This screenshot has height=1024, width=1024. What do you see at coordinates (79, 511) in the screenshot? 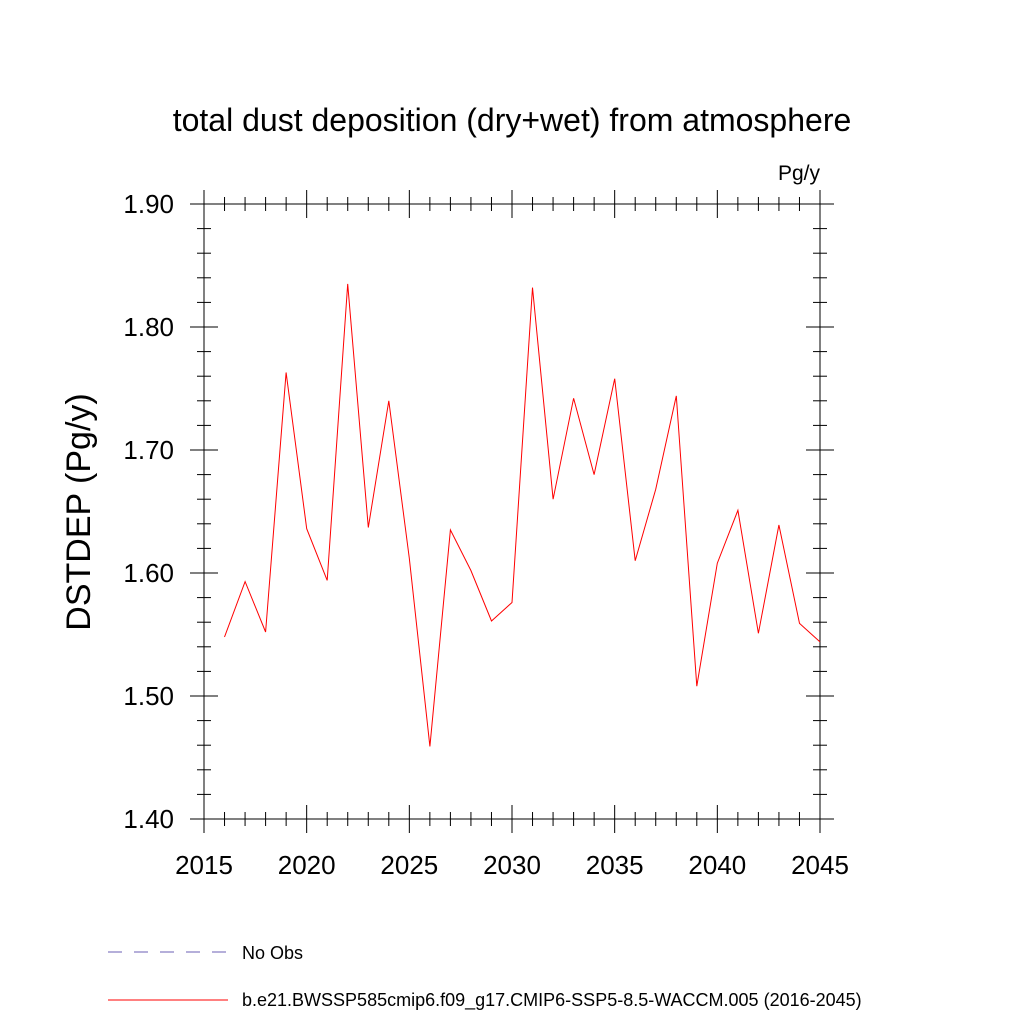
I see `y-axis-label: DSTDEP (Pg/y)` at bounding box center [79, 511].